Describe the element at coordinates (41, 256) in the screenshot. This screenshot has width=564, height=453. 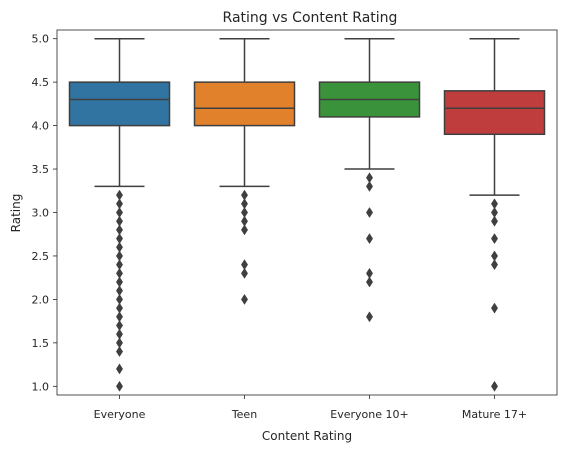
I see `y-tick-label: 2.5` at that location.